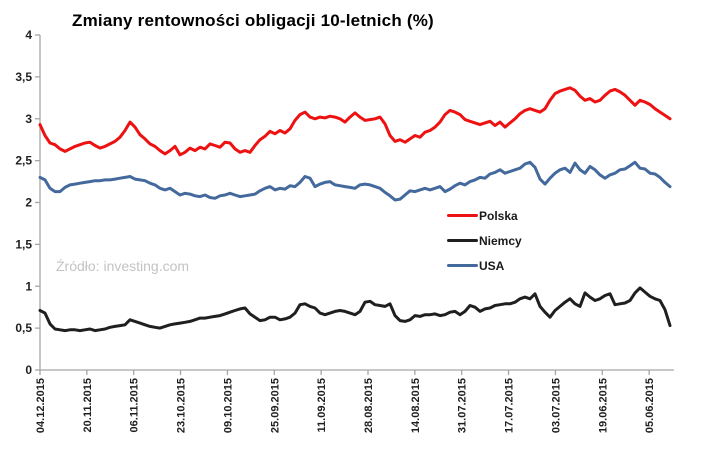  What do you see at coordinates (88, 405) in the screenshot?
I see `x-tick-label: 20.11.2015` at bounding box center [88, 405].